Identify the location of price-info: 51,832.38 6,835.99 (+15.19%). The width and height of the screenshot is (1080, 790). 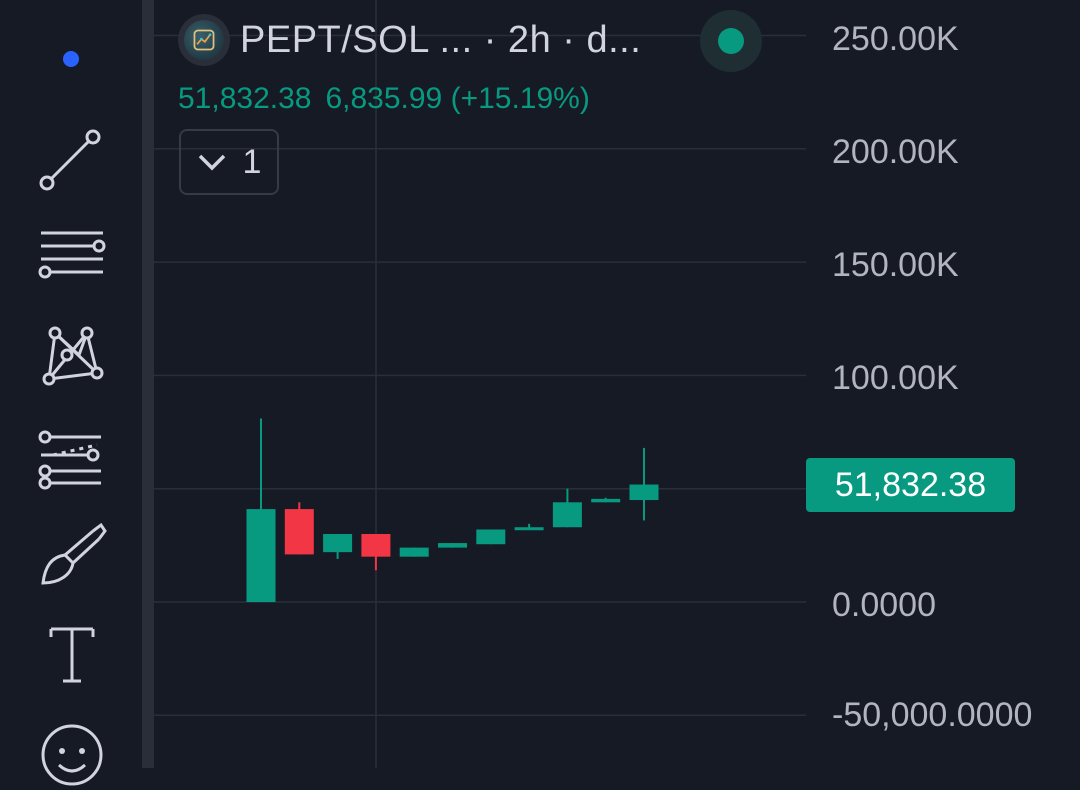
(391, 99).